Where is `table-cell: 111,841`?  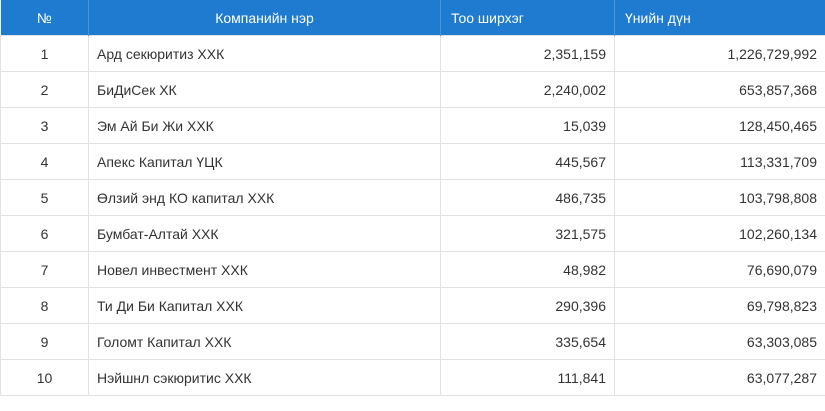 table-cell: 111,841 is located at coordinates (527, 377).